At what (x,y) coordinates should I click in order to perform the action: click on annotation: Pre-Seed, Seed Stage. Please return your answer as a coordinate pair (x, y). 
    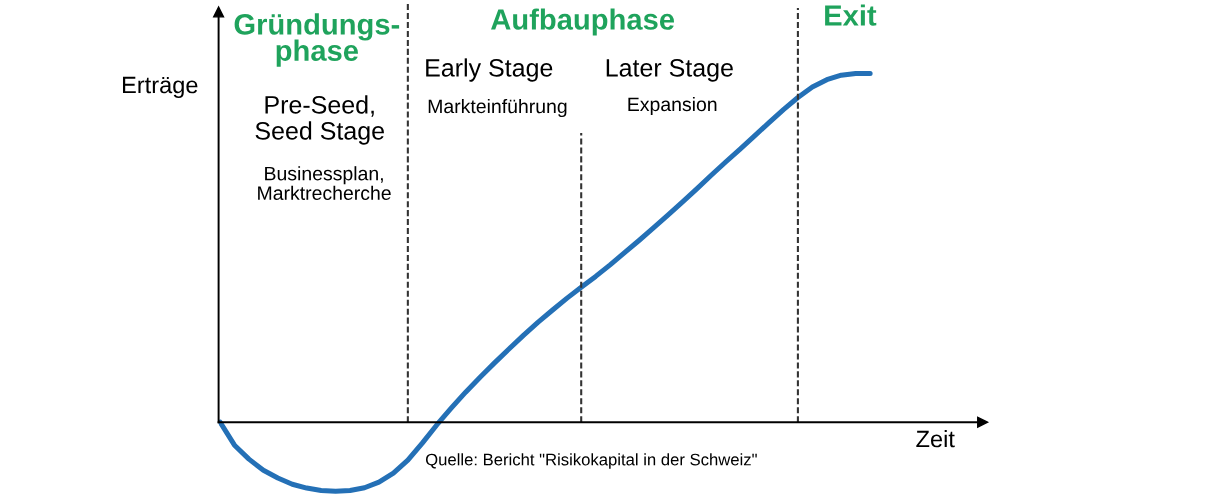
    Looking at the image, I should click on (319, 120).